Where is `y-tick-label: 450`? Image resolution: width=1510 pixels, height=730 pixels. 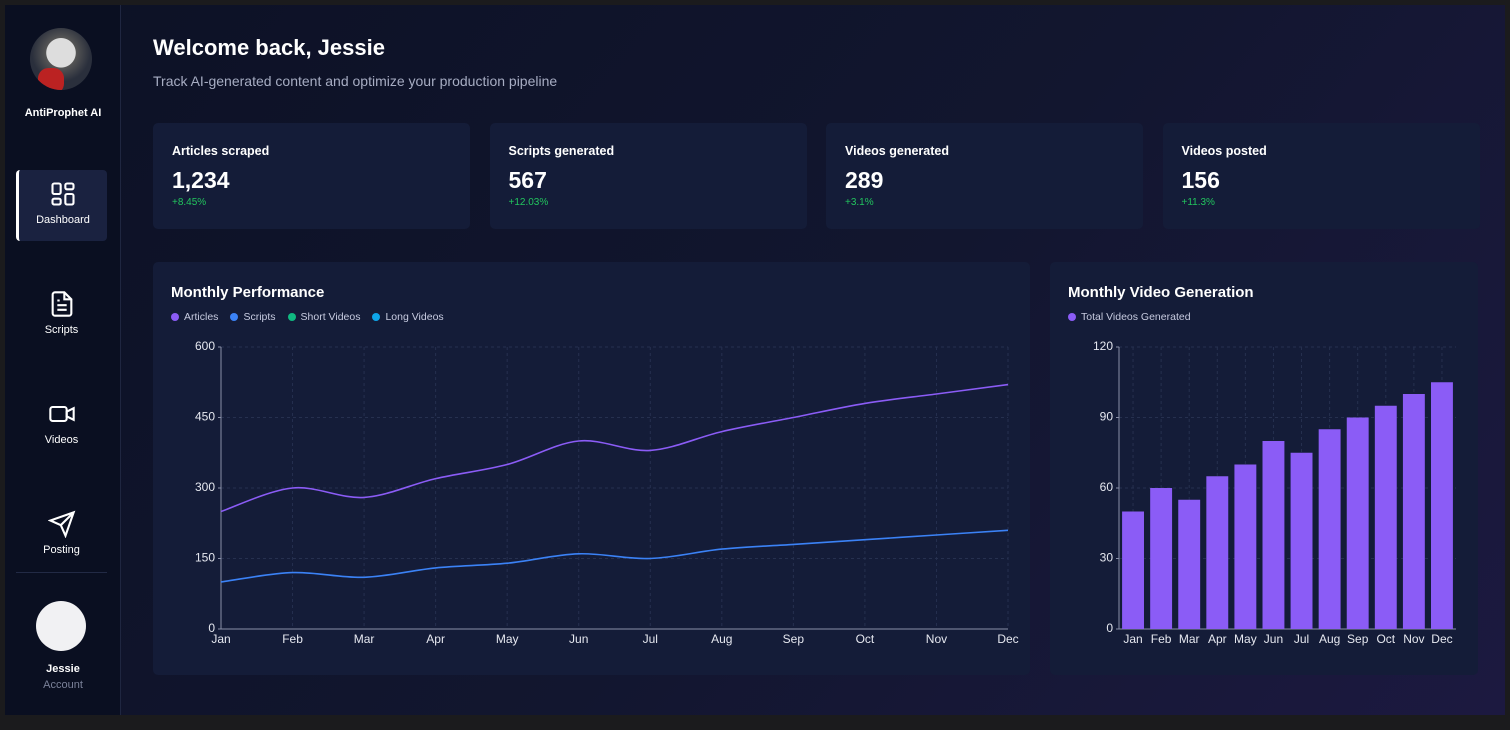
y-tick-label: 450 is located at coordinates (205, 417).